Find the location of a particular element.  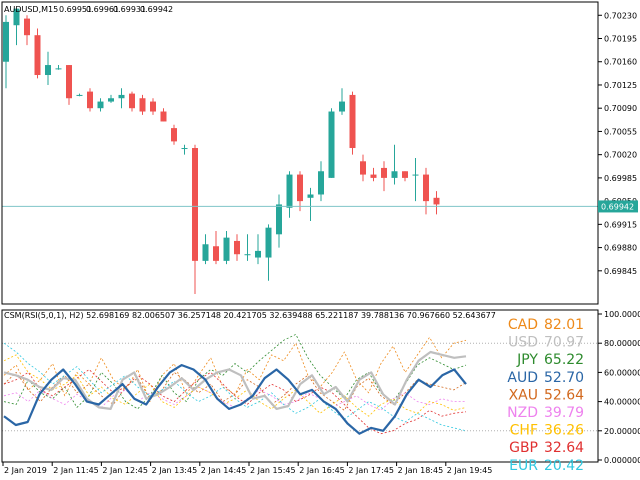

legend-currency: USD is located at coordinates (523, 343).